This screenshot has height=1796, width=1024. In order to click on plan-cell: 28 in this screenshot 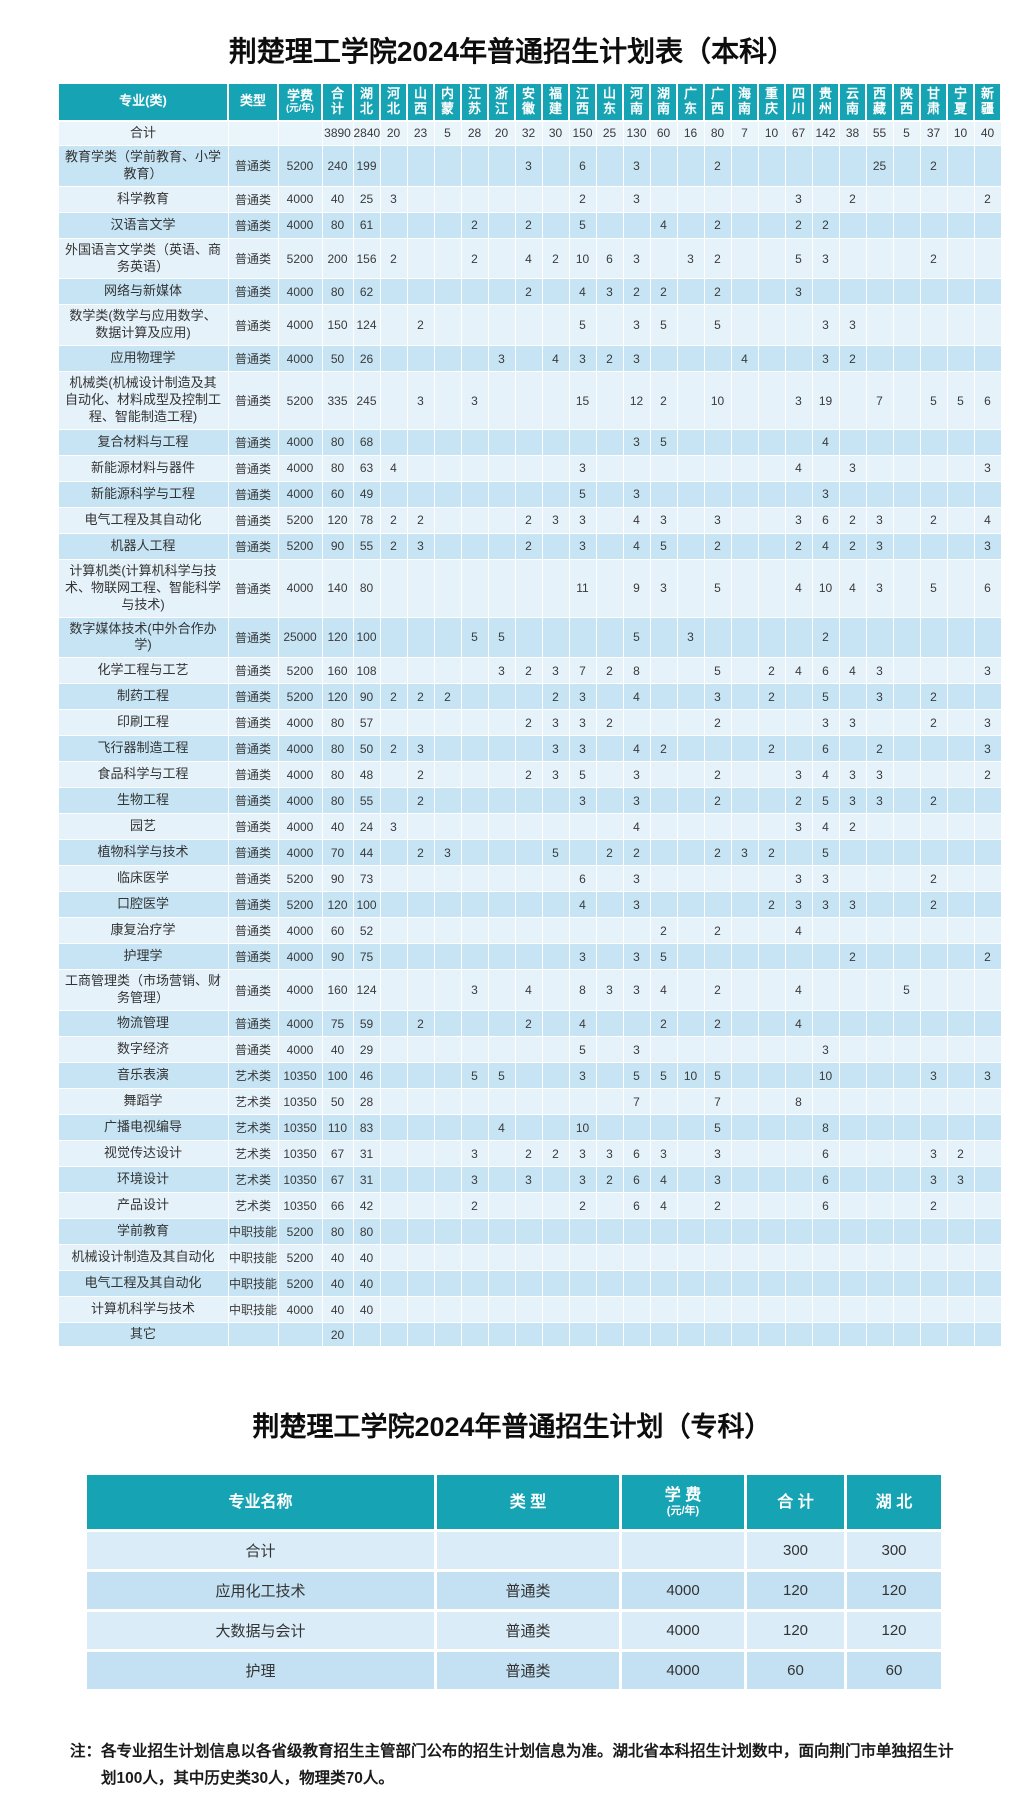, I will do `click(474, 133)`.